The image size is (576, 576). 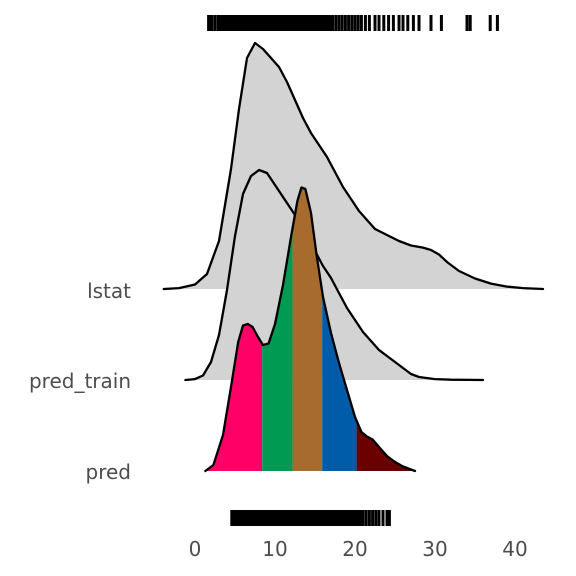 I want to click on x-tick-label-10: 10, so click(x=274, y=549).